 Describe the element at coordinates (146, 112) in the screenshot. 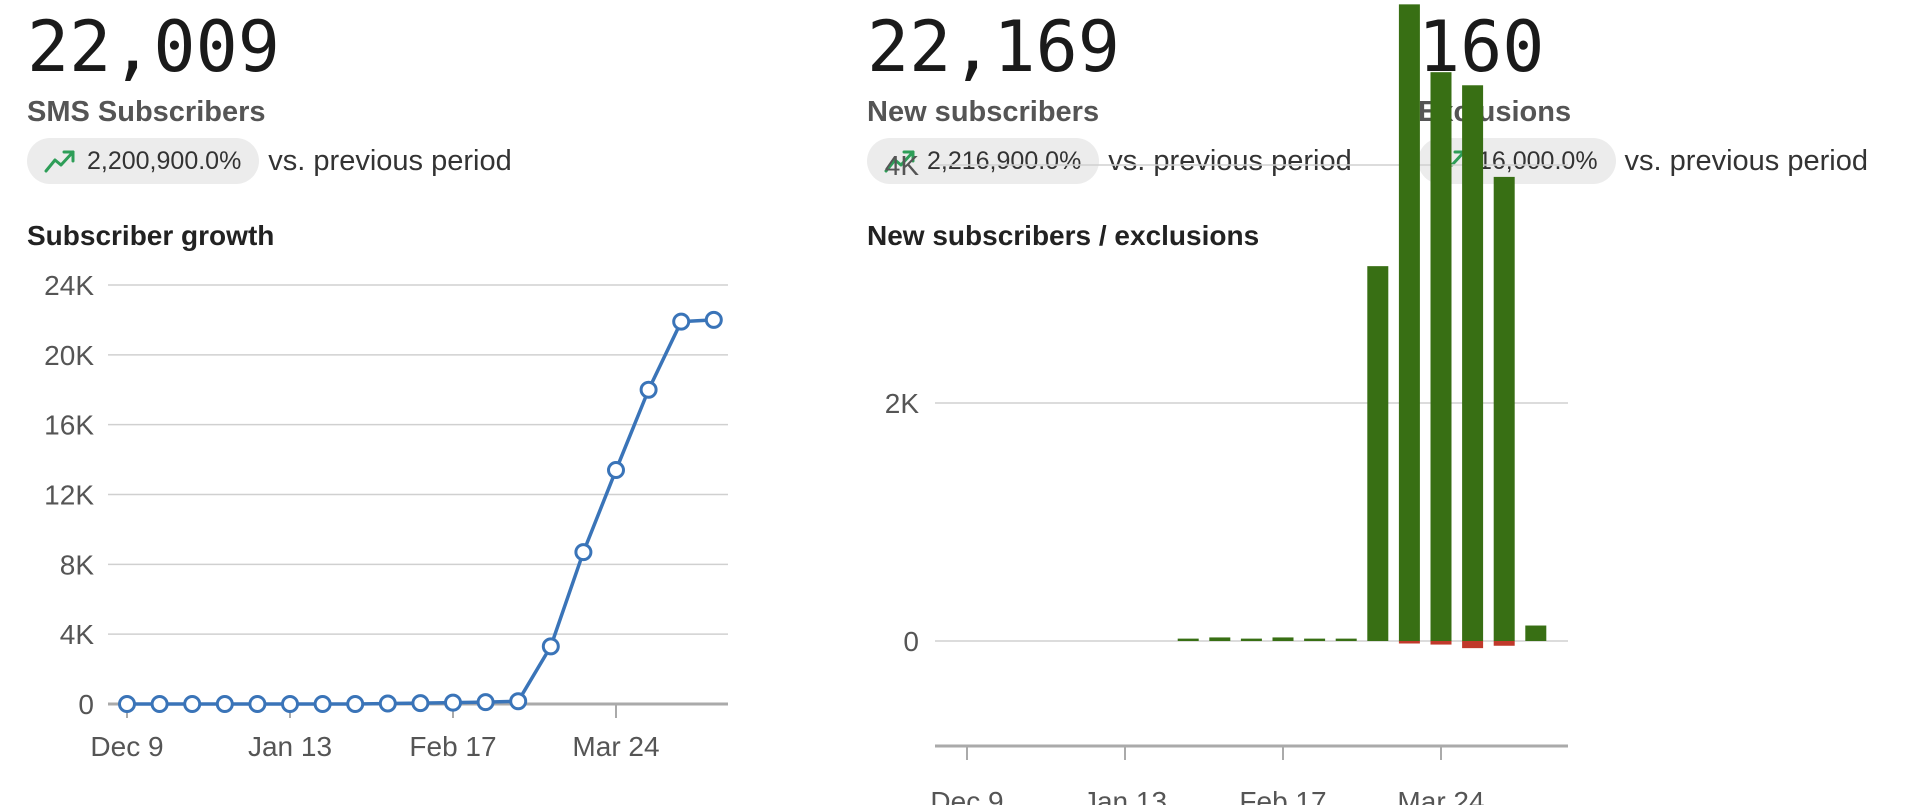

I see `metric-label: SMS Subscribers` at that location.